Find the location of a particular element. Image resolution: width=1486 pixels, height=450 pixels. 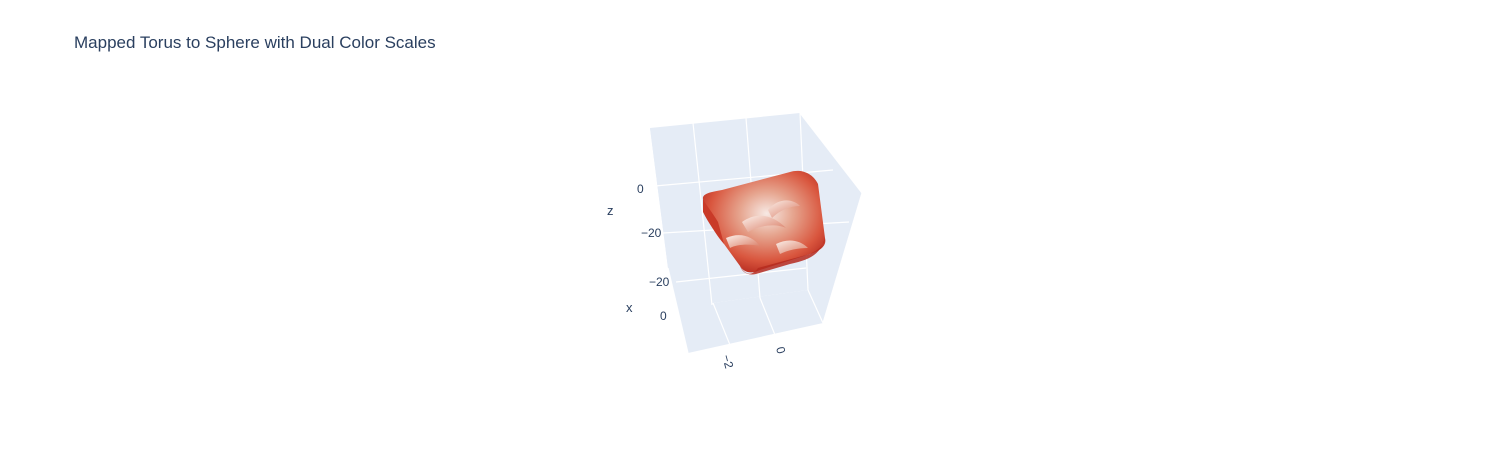

wall-floor is located at coordinates (745, 310).